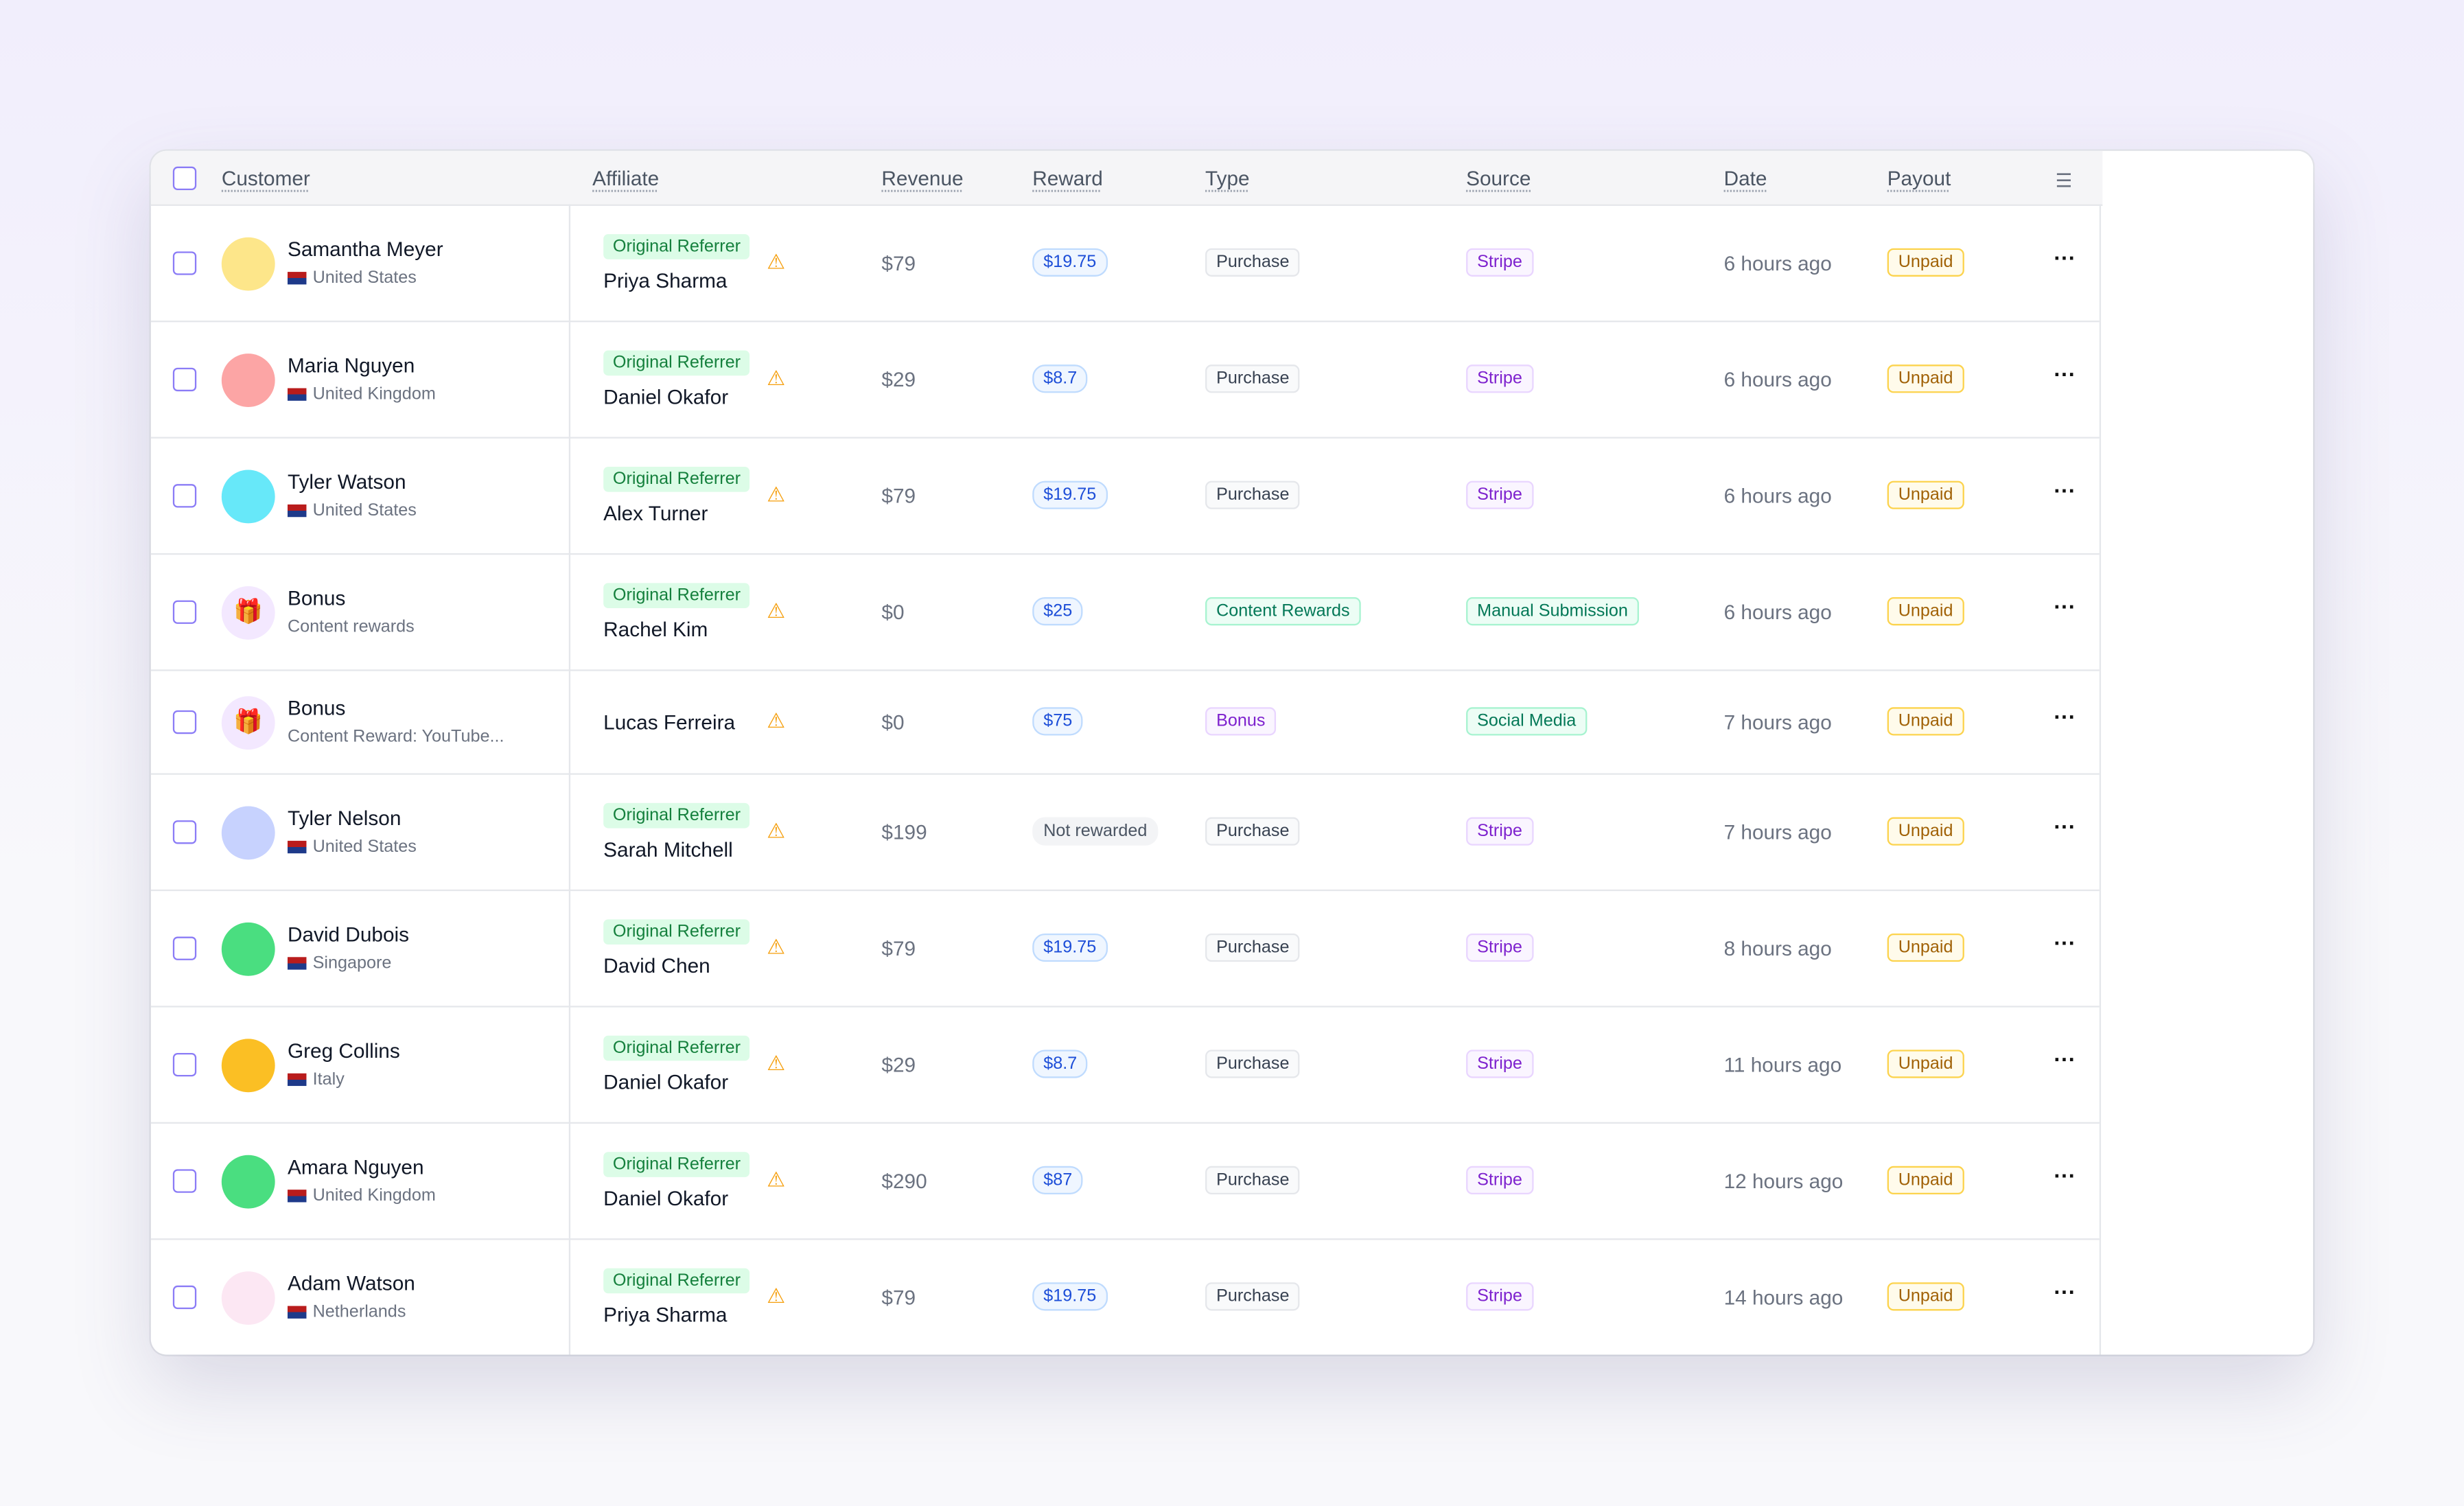 The width and height of the screenshot is (2464, 1506). What do you see at coordinates (297, 847) in the screenshot?
I see `flag-icon` at bounding box center [297, 847].